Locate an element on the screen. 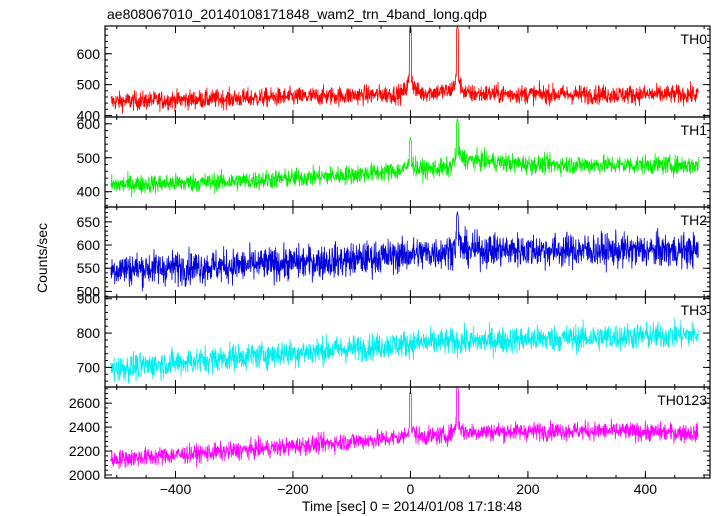 Image resolution: width=717 pixels, height=516 pixels. x-tick-label: −200 is located at coordinates (293, 489).